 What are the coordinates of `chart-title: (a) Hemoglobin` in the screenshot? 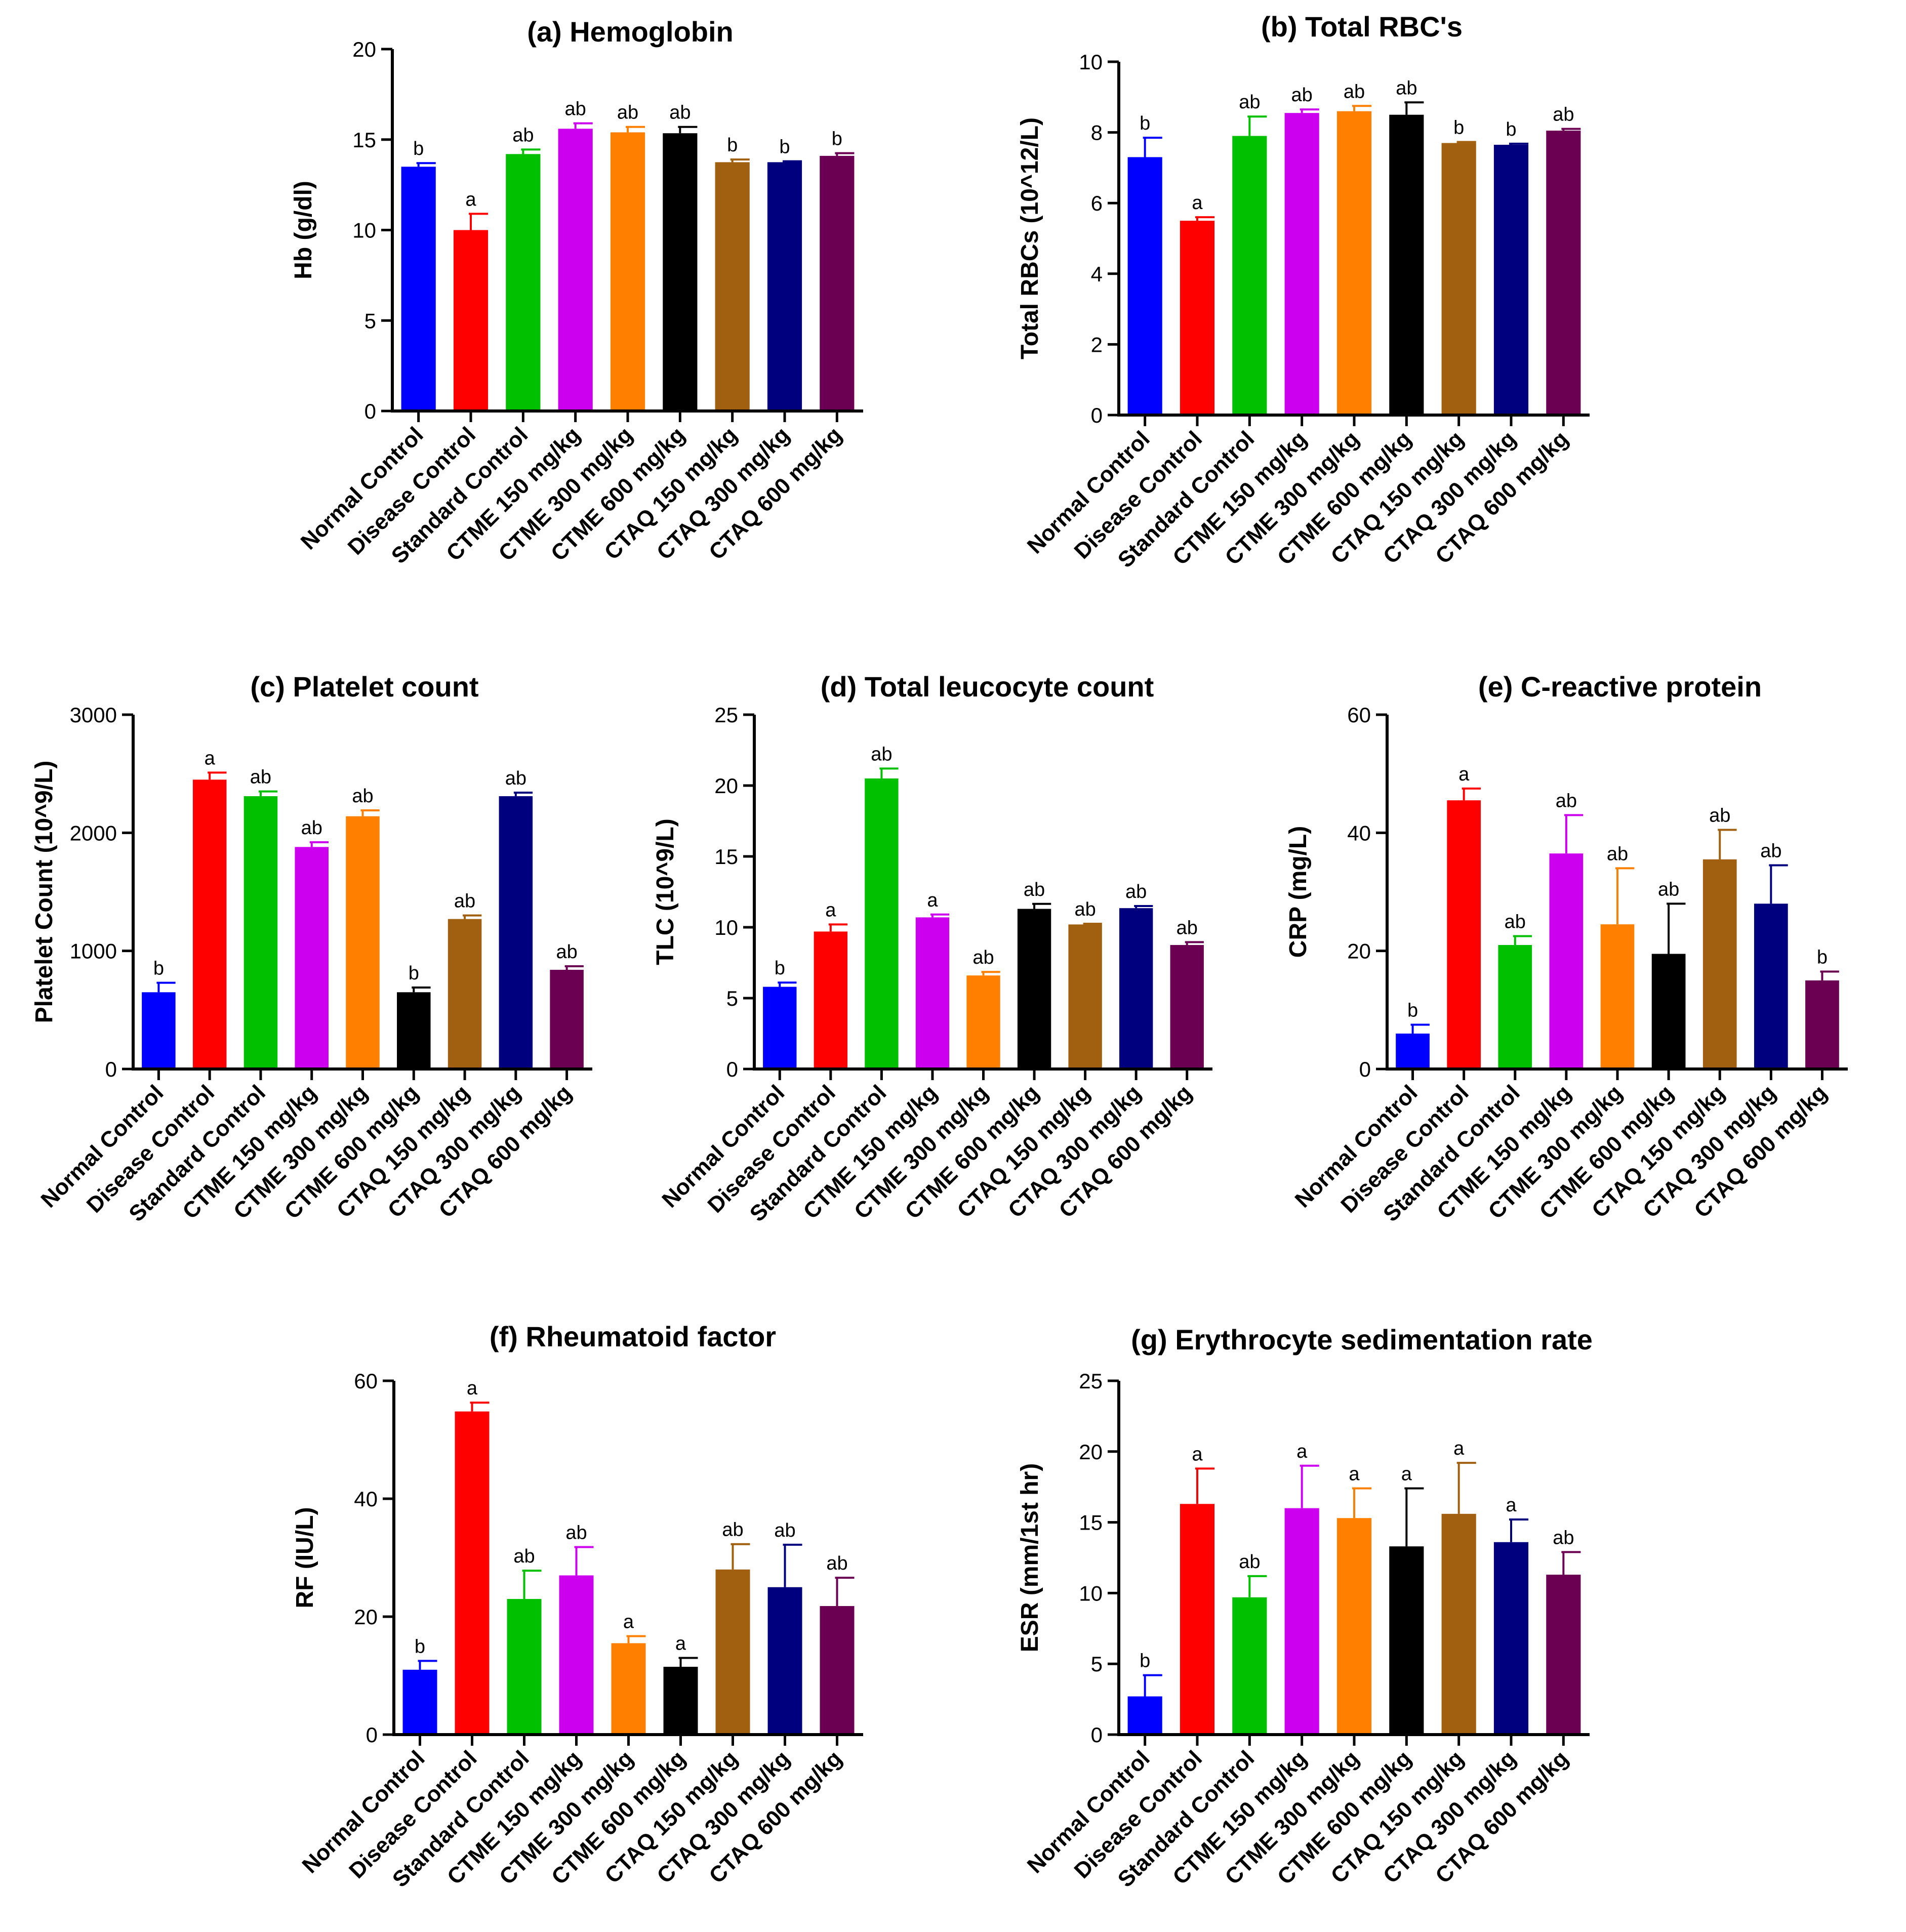 It's located at (630, 32).